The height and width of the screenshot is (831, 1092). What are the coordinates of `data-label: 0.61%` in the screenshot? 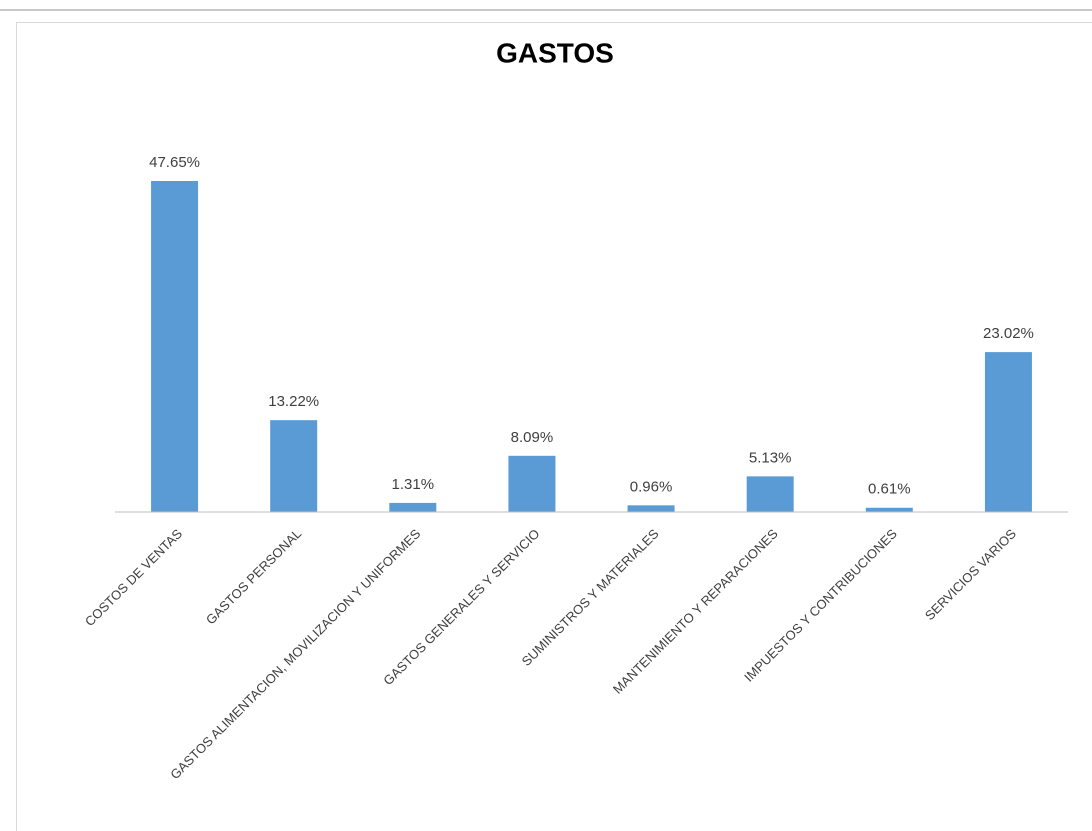 It's located at (889, 489).